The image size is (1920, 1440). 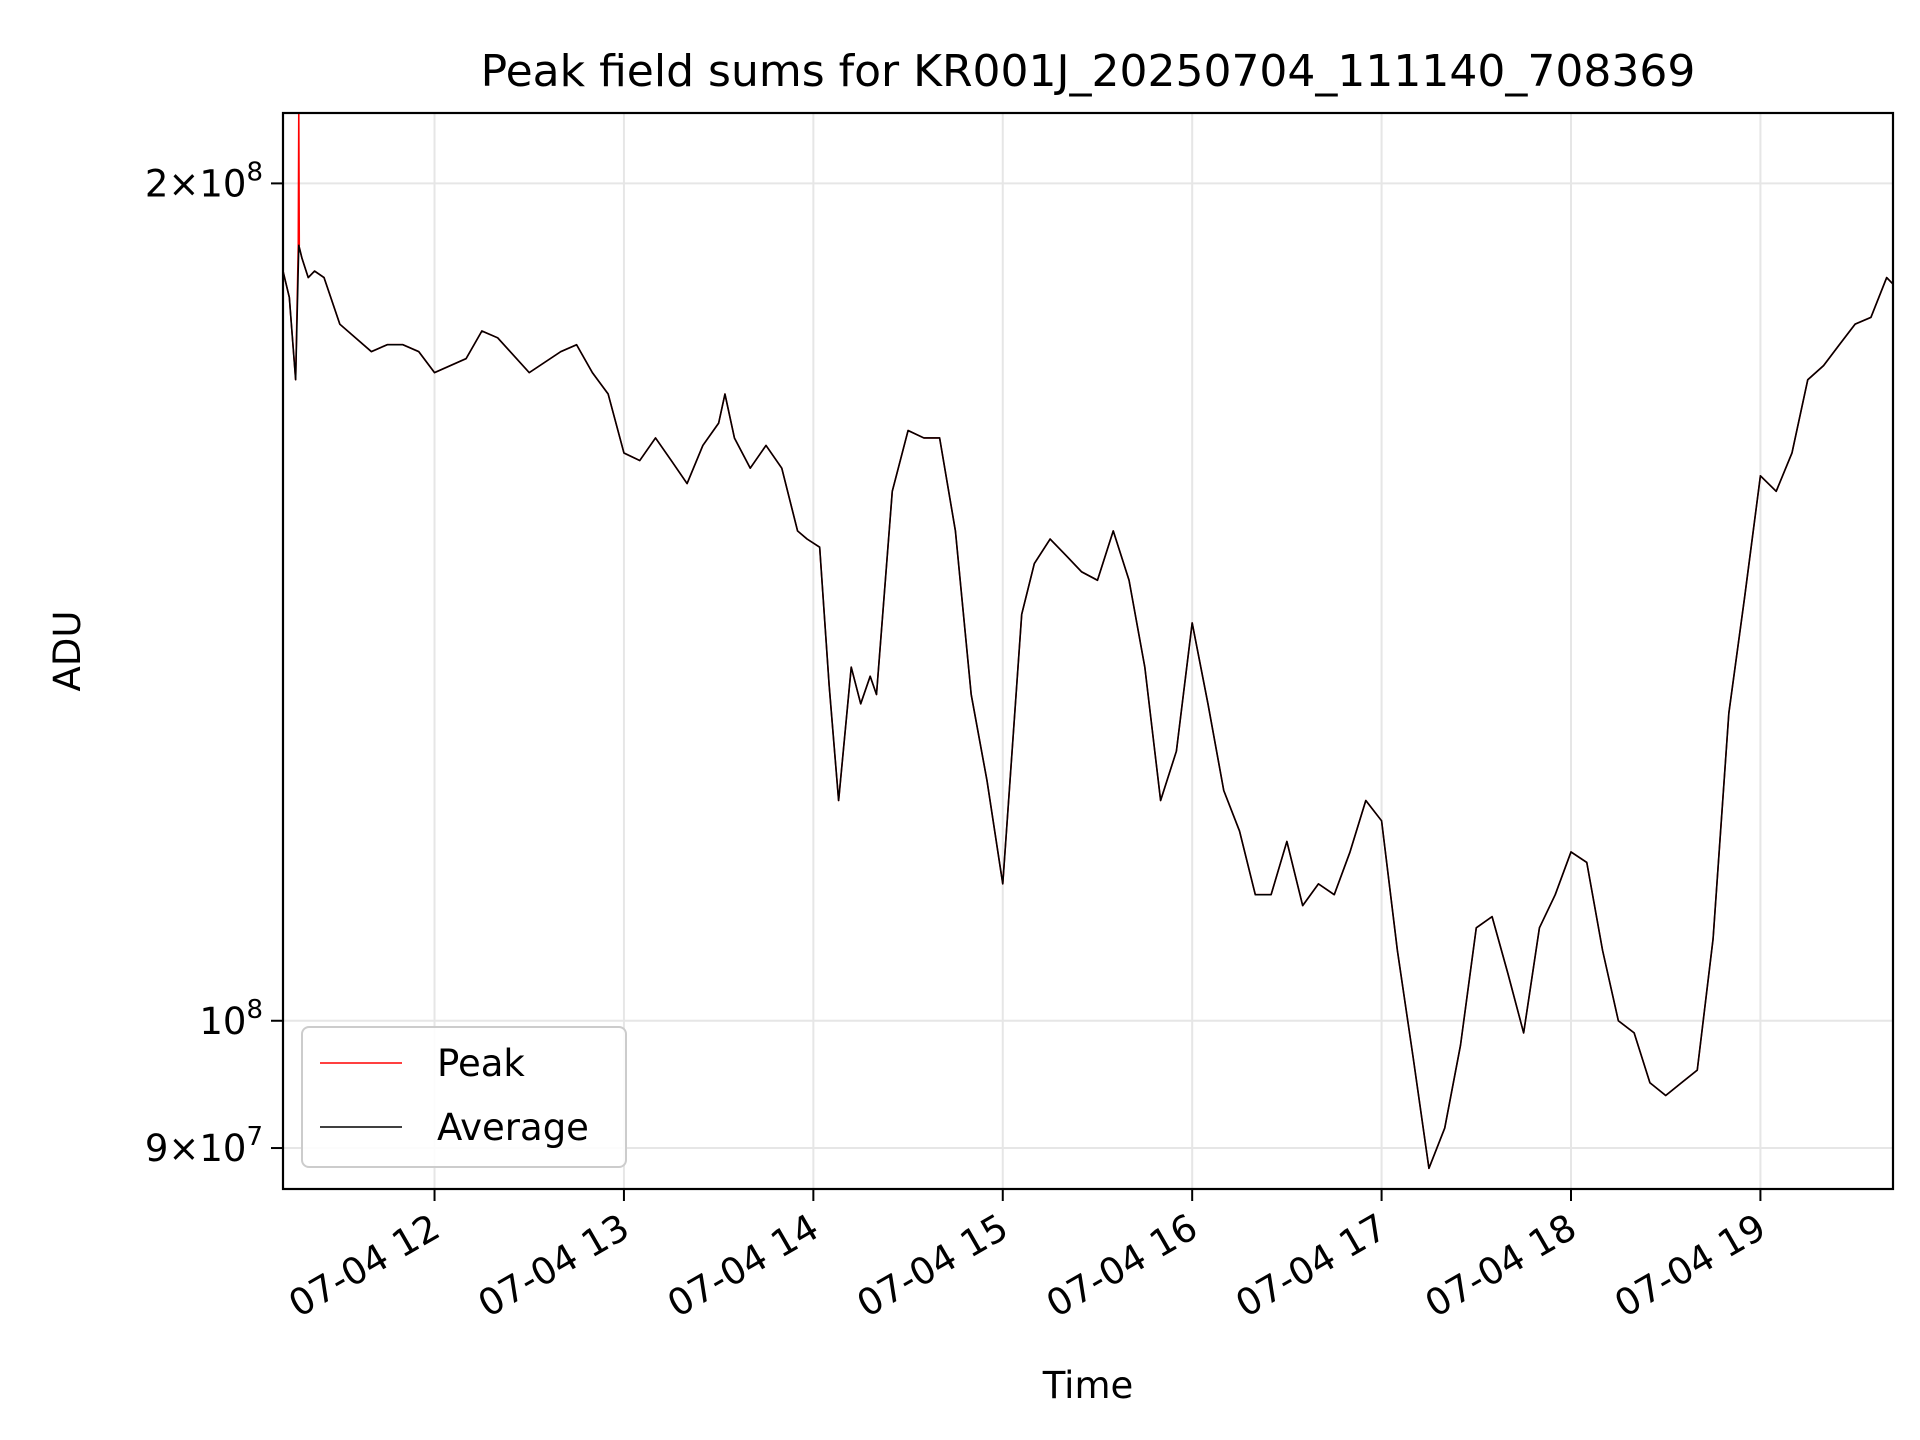 I want to click on y-tick-label: 9×107, so click(x=204, y=1146).